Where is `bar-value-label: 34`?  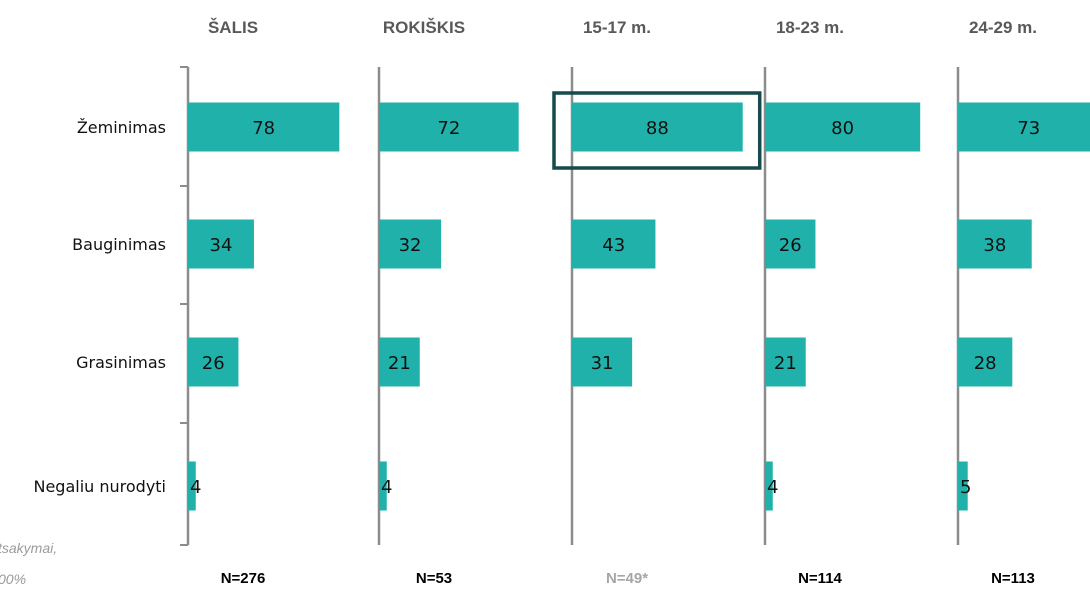
bar-value-label: 34 is located at coordinates (221, 245).